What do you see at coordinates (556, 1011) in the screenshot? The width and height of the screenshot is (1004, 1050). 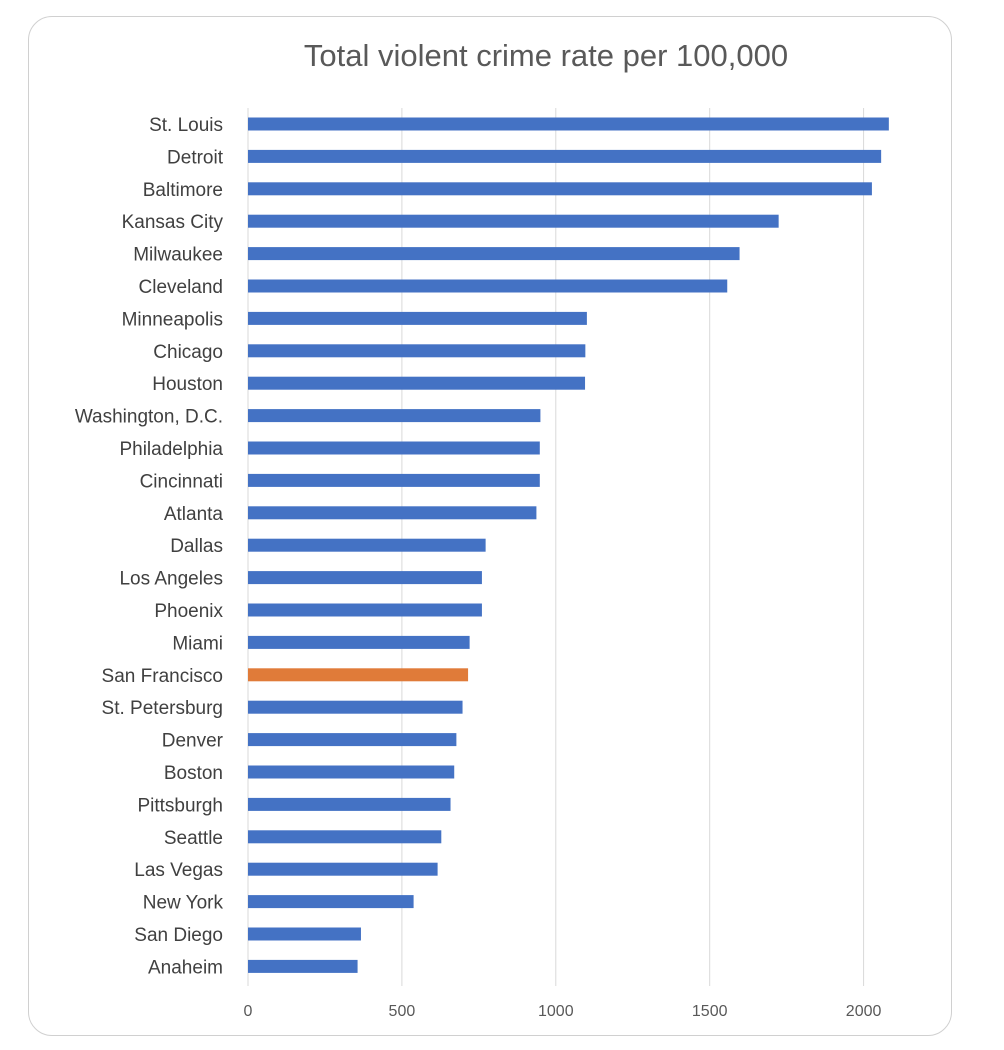 I see `x-tick-label-1000: 1000` at bounding box center [556, 1011].